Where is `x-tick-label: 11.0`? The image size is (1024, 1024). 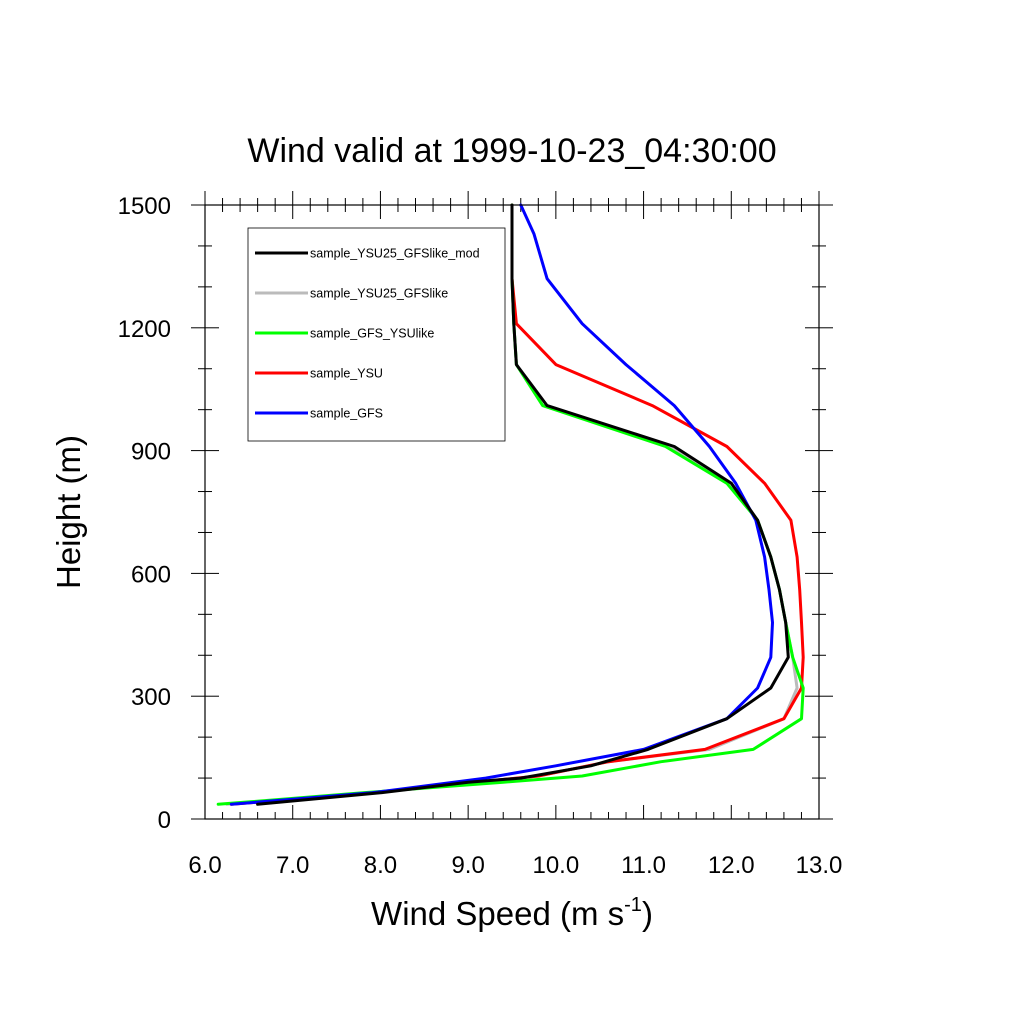 x-tick-label: 11.0 is located at coordinates (643, 865).